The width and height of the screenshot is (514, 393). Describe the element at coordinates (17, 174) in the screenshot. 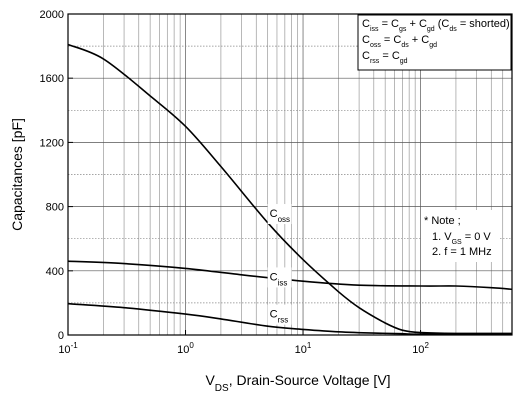

I see `y-axis-title: Capacitances [pF]` at that location.